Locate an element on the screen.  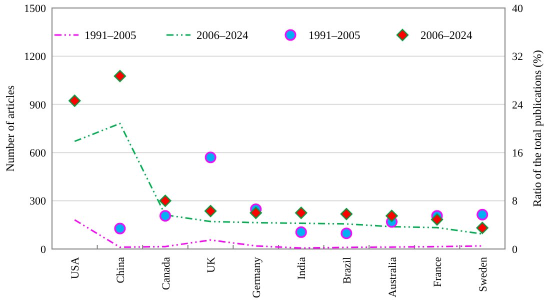
y-tick-label: 1200 is located at coordinates (35, 57).